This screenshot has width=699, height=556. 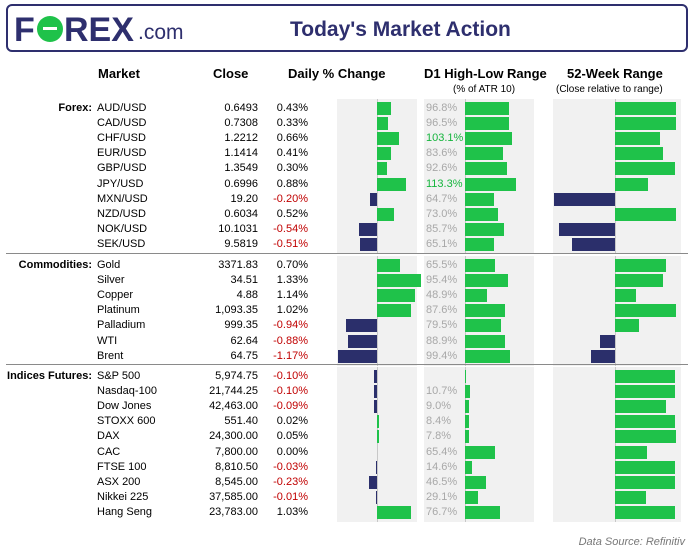 What do you see at coordinates (119, 481) in the screenshot?
I see `market-name: ASX 200` at bounding box center [119, 481].